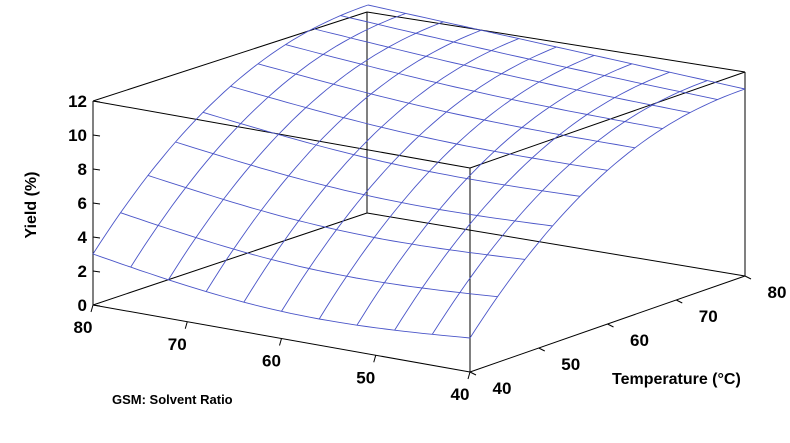 Image resolution: width=790 pixels, height=443 pixels. What do you see at coordinates (230, 56) in the screenshot?
I see `box-edge-back-top` at bounding box center [230, 56].